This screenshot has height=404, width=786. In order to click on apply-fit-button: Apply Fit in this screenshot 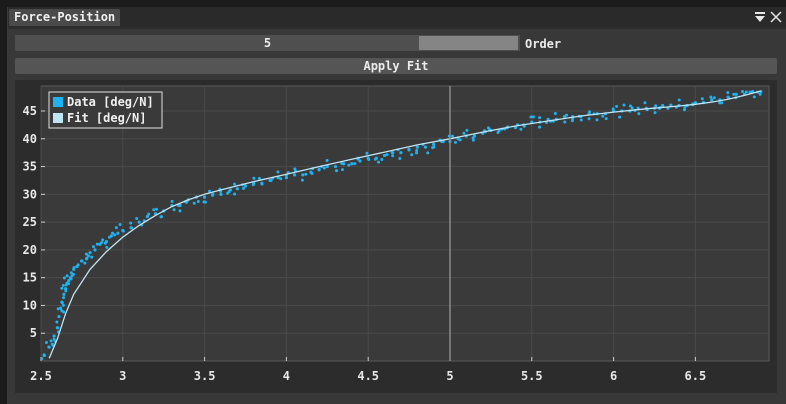, I will do `click(396, 66)`.